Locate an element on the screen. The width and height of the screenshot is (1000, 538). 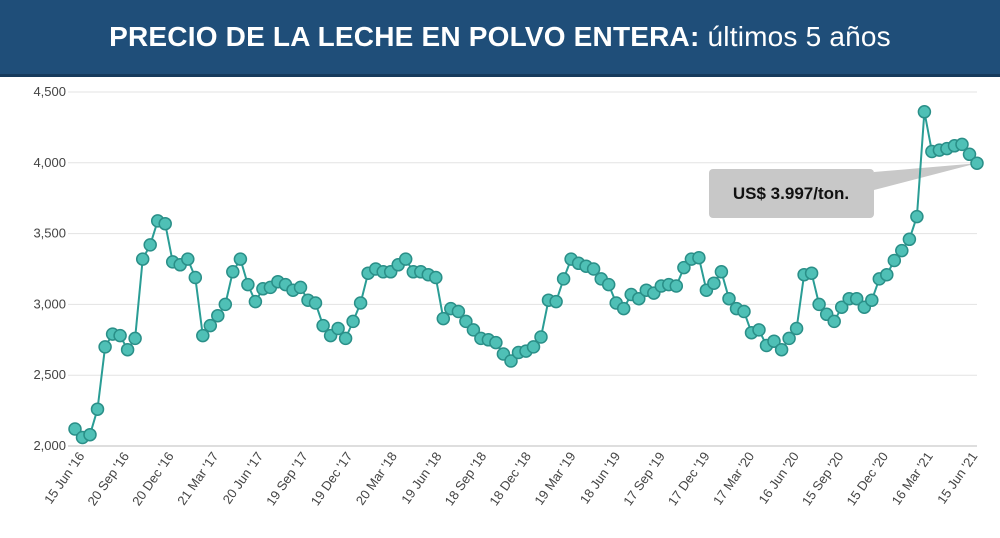
x-tick-label: 19 Dec '17 is located at coordinates (332, 478).